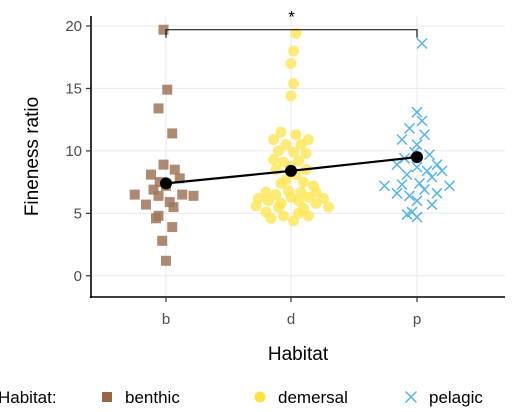 The image size is (515, 412). What do you see at coordinates (32, 156) in the screenshot?
I see `y-axis-title: Fineness ratio` at bounding box center [32, 156].